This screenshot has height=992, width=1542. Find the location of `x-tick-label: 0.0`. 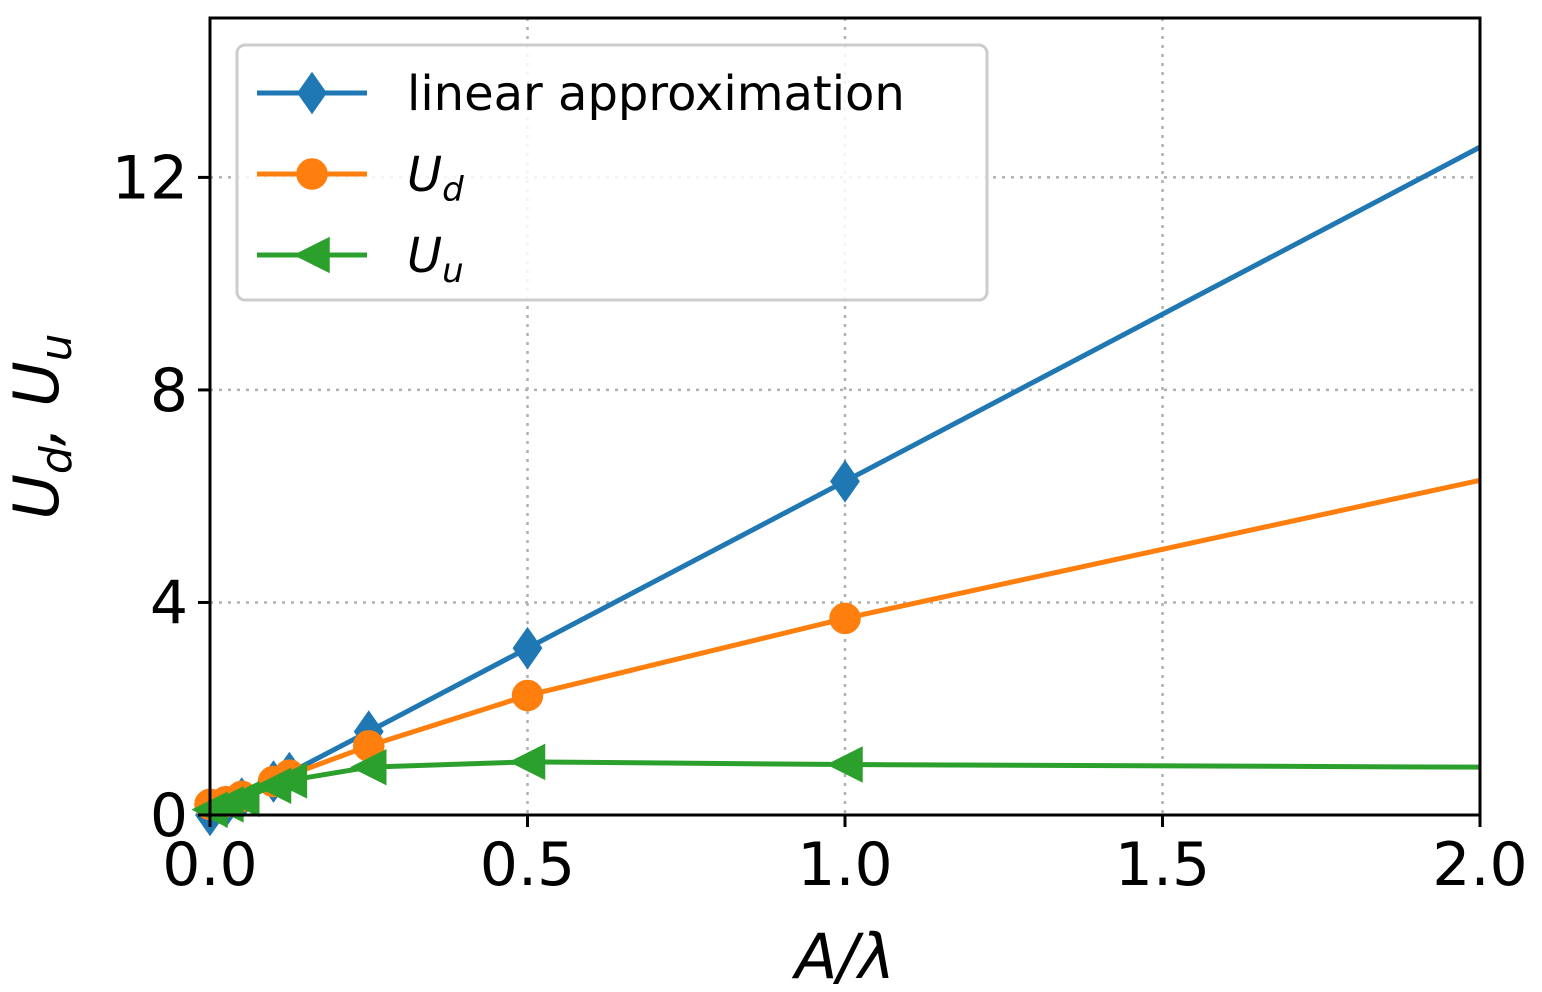

x-tick-label: 0.0 is located at coordinates (209, 865).